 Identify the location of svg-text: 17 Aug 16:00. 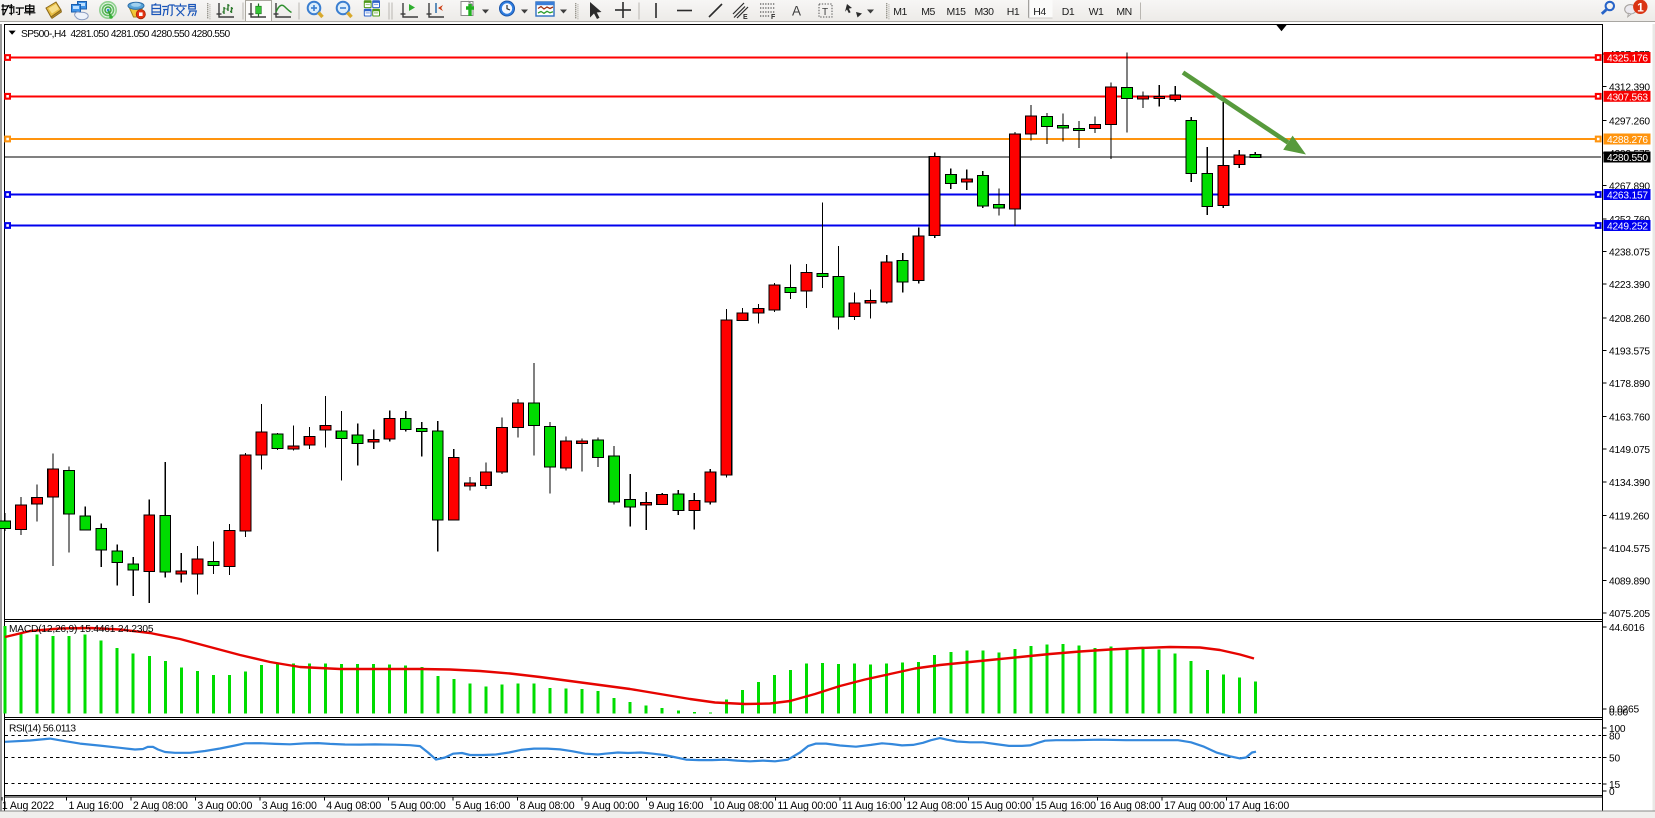
(1259, 806).